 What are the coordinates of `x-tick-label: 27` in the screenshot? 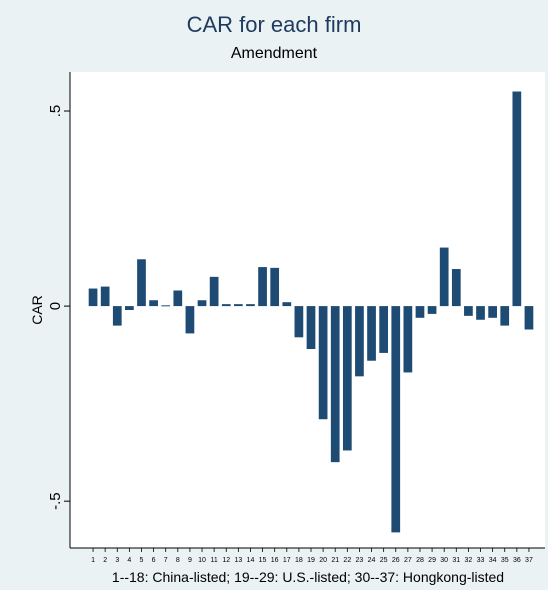 It's located at (408, 560).